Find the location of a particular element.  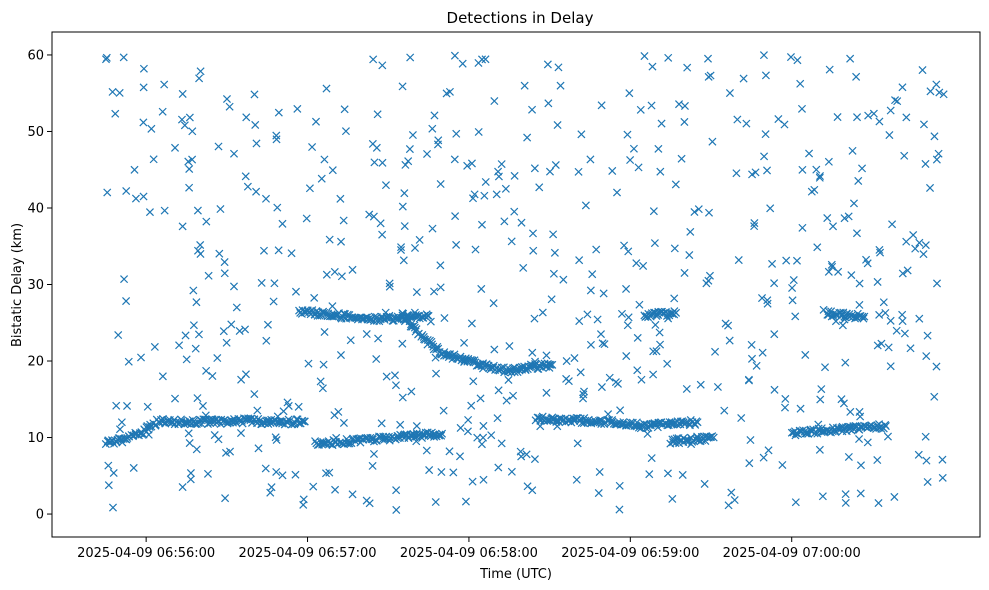

x-tick-label: 2025-04-09 06:57:00 is located at coordinates (307, 553).